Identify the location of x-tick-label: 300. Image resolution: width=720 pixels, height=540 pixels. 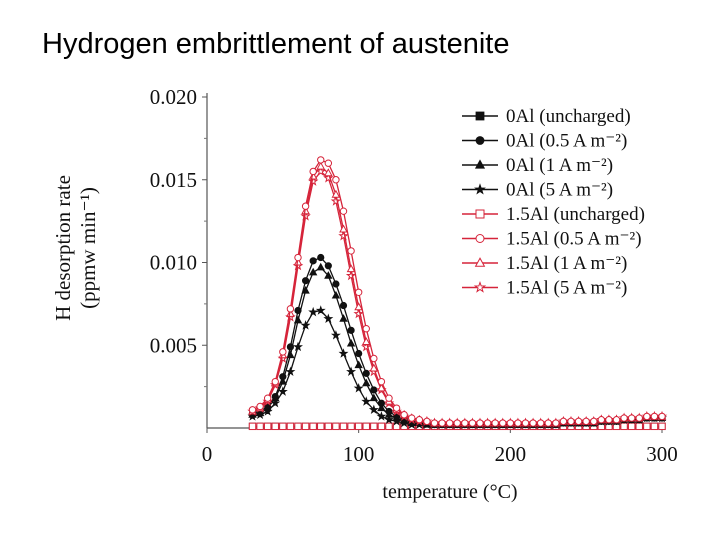
(662, 454).